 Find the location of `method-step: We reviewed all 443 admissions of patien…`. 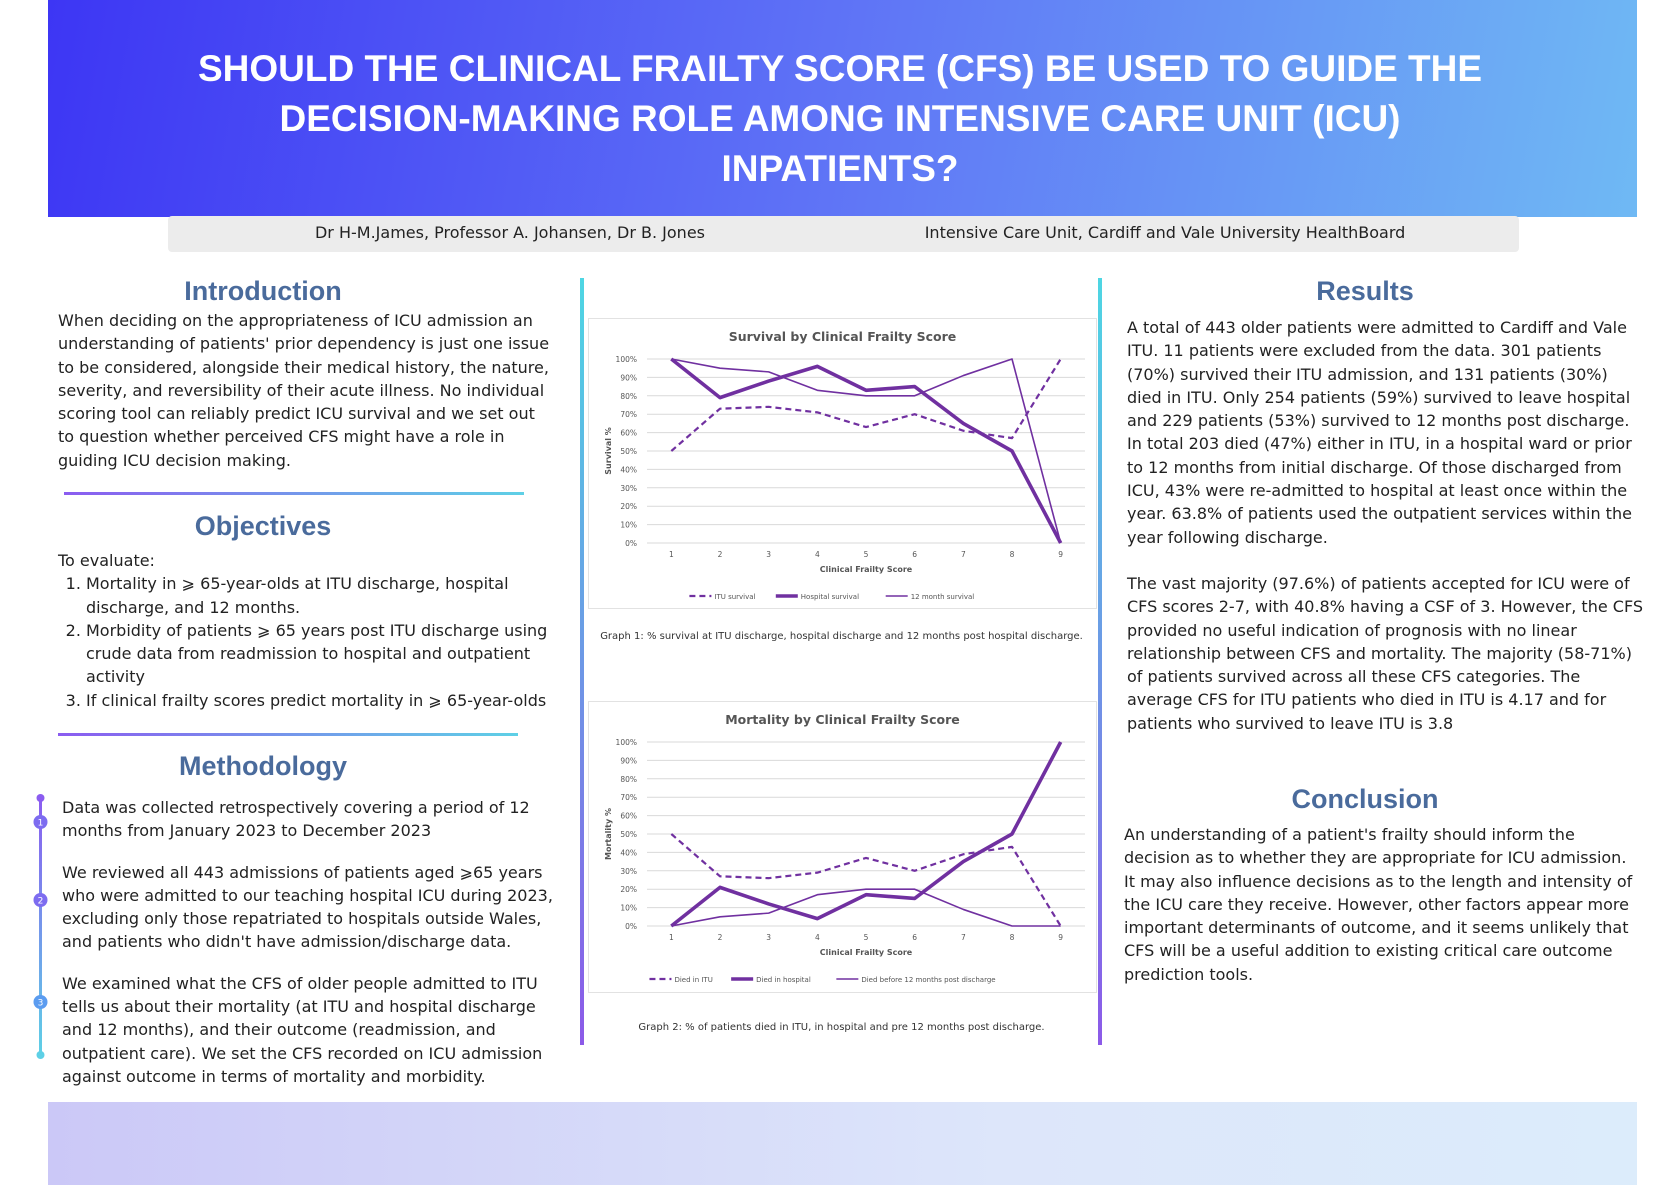

method-step: We reviewed all 443 admissions of patien… is located at coordinates (307, 907).